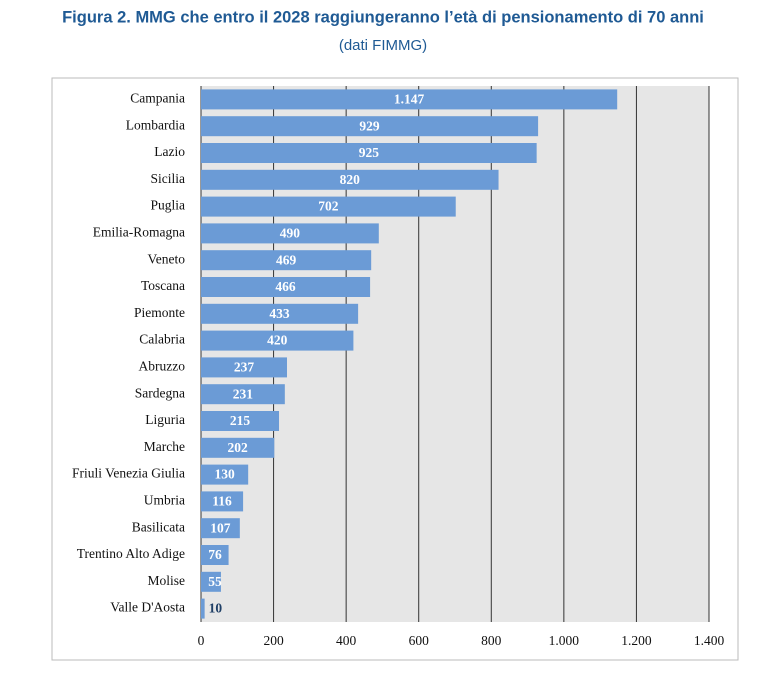 Image resolution: width=767 pixels, height=675 pixels. I want to click on data-label: 107, so click(220, 527).